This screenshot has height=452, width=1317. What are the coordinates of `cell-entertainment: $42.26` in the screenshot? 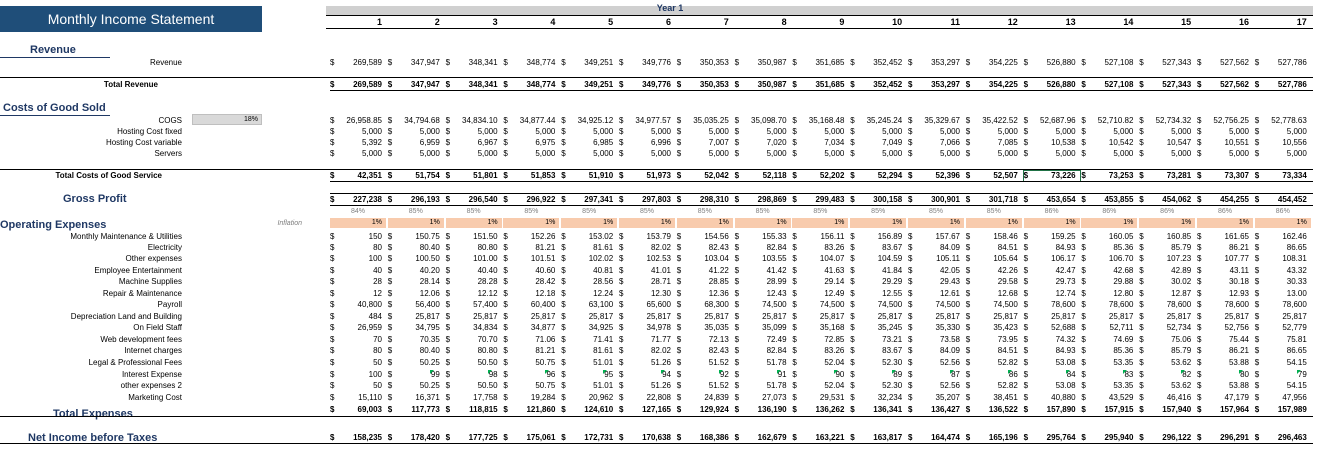 It's located at (994, 271).